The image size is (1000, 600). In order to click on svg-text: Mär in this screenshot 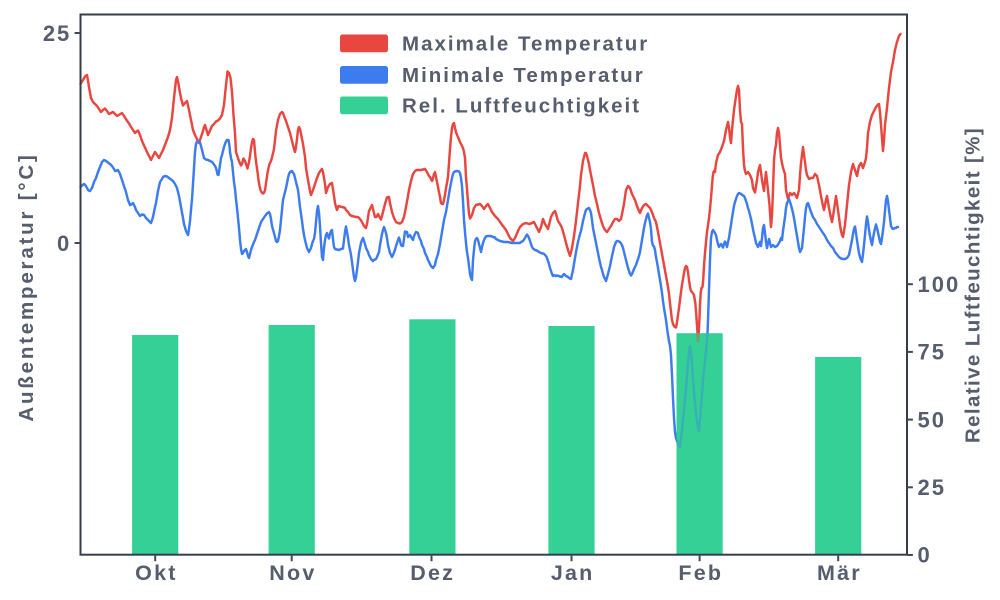, I will do `click(839, 573)`.